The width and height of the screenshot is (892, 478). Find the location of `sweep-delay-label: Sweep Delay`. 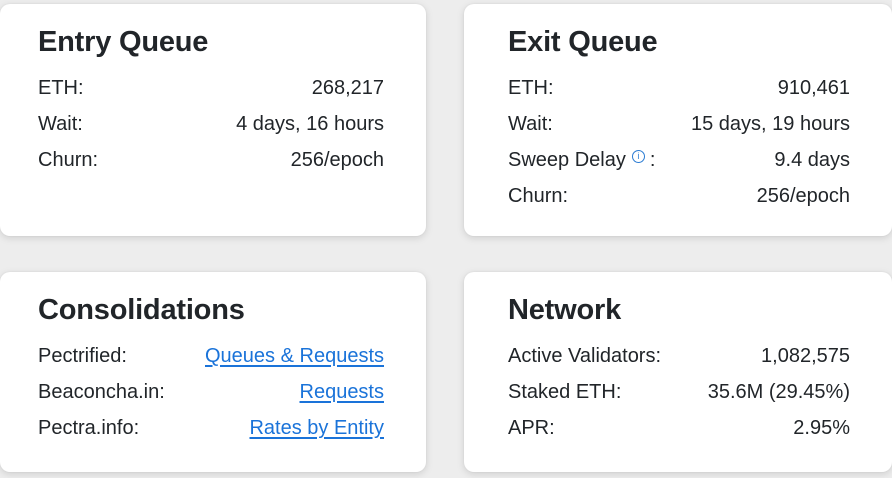

sweep-delay-label: Sweep Delay is located at coordinates (567, 160).